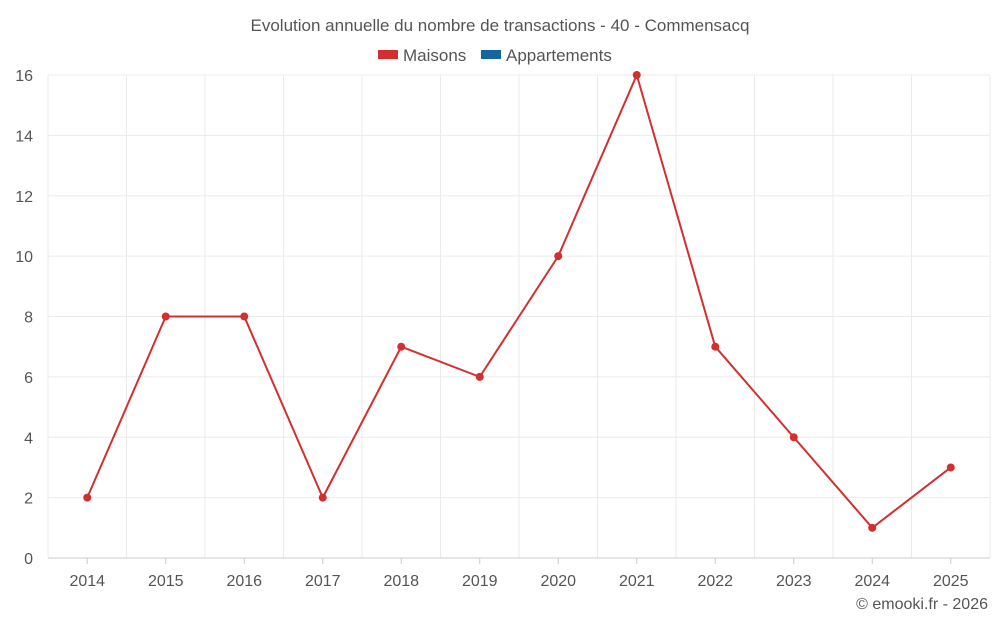  I want to click on x-tick-label: 2023, so click(794, 581).